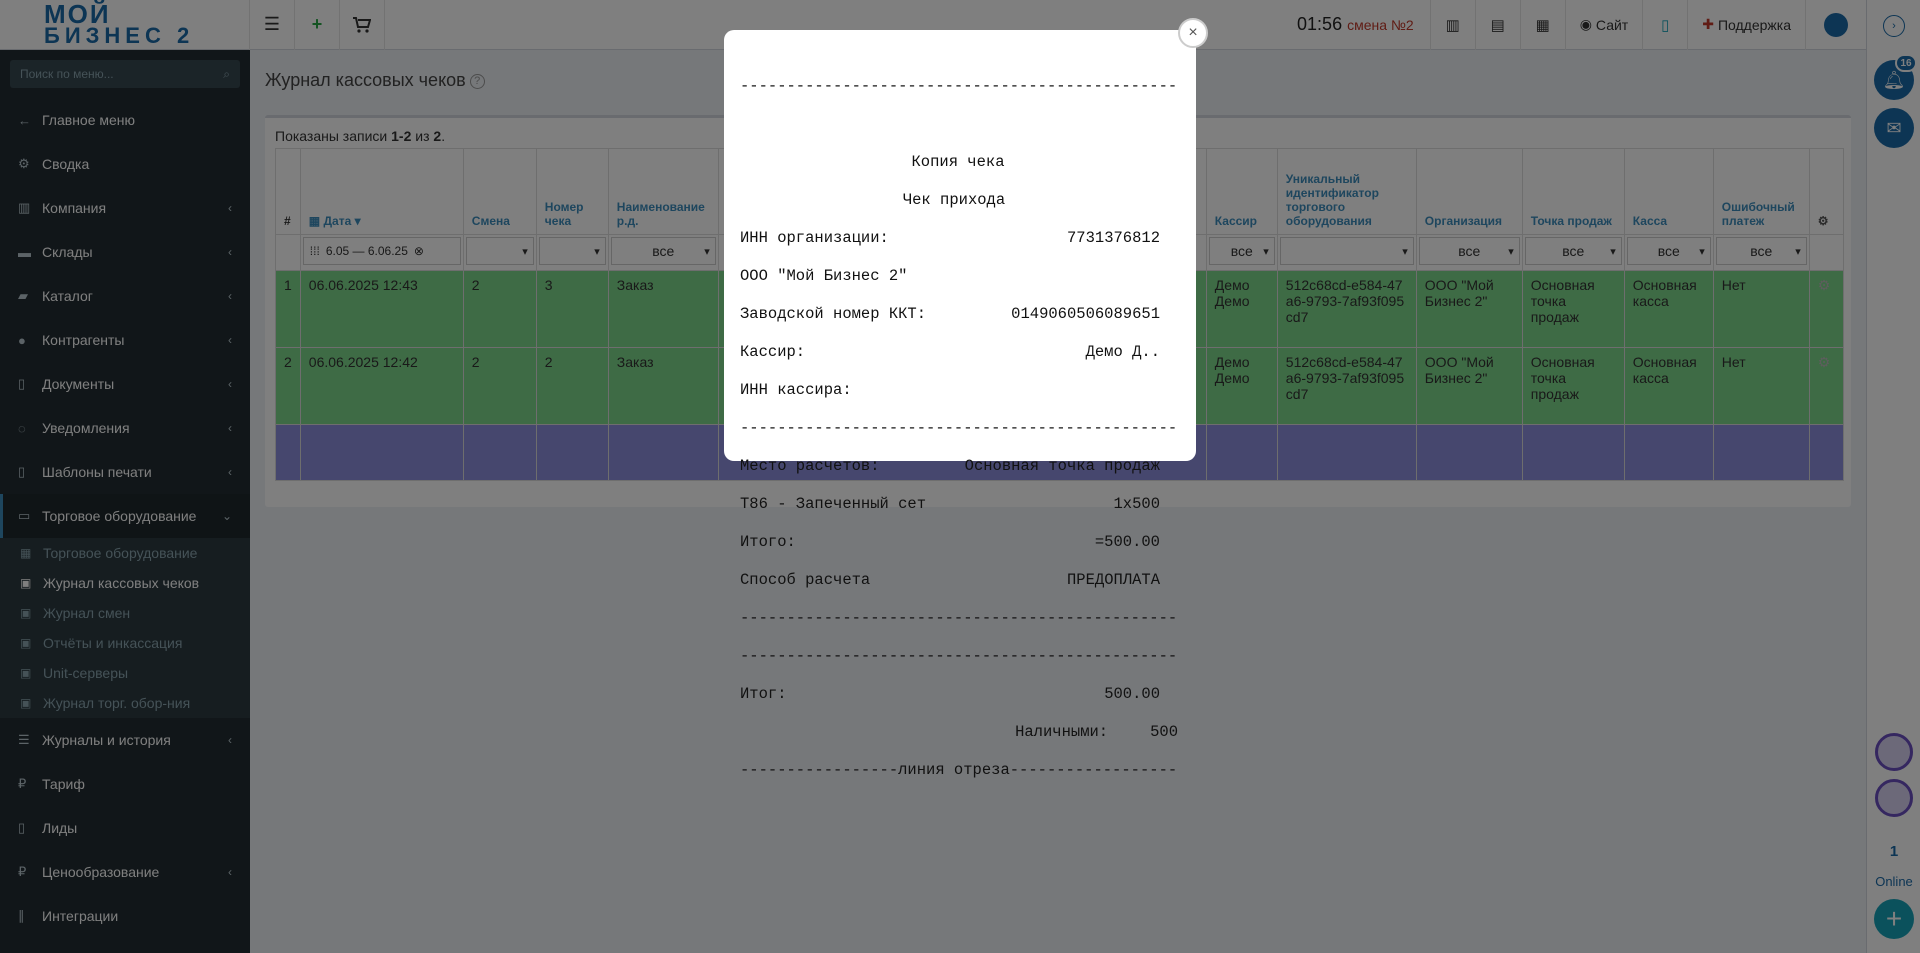 The width and height of the screenshot is (1920, 953). I want to click on receipt-value: ПРЕДОПЛАТА, so click(1113, 580).